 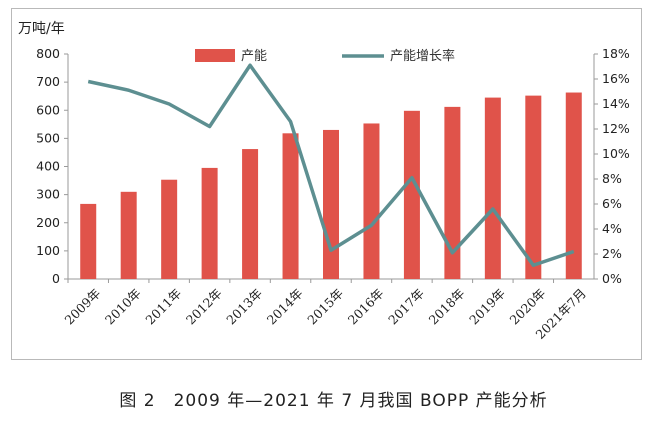 I want to click on left-tick-label: 700, so click(x=48, y=81).